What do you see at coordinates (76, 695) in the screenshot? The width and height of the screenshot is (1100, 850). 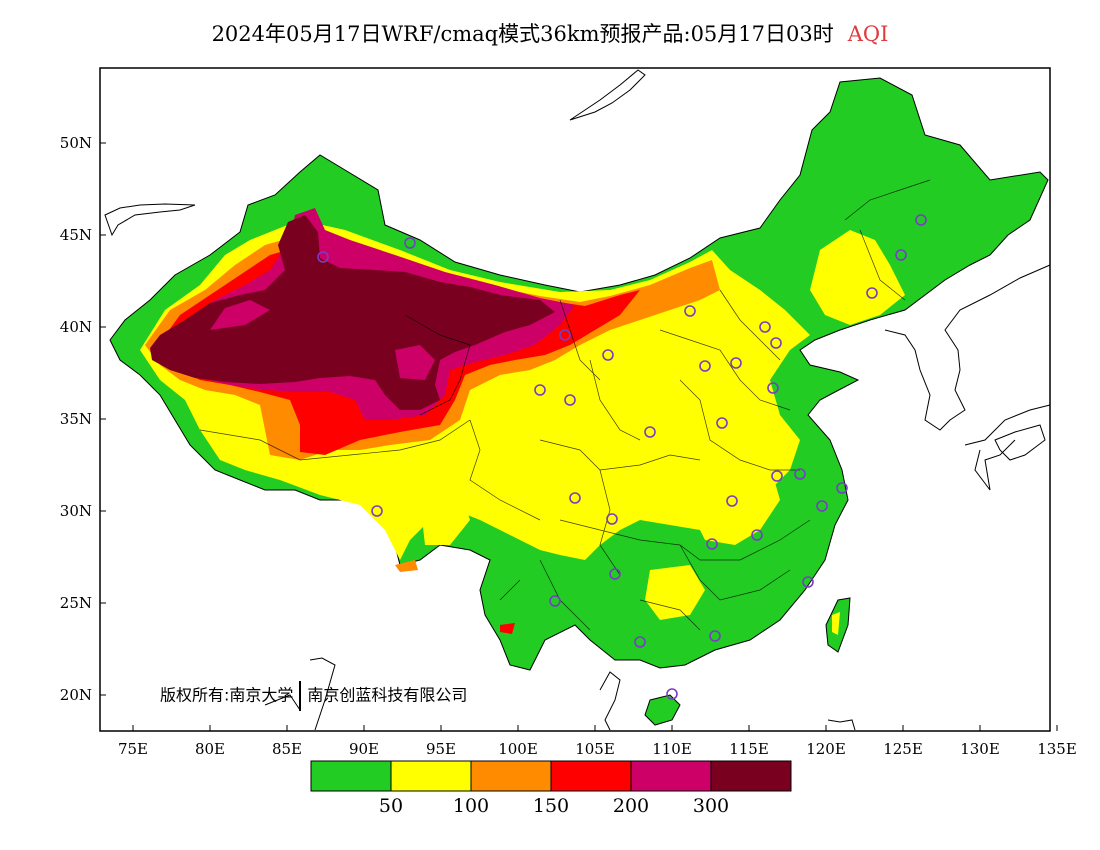 I see `lat-tick-label: 20N` at bounding box center [76, 695].